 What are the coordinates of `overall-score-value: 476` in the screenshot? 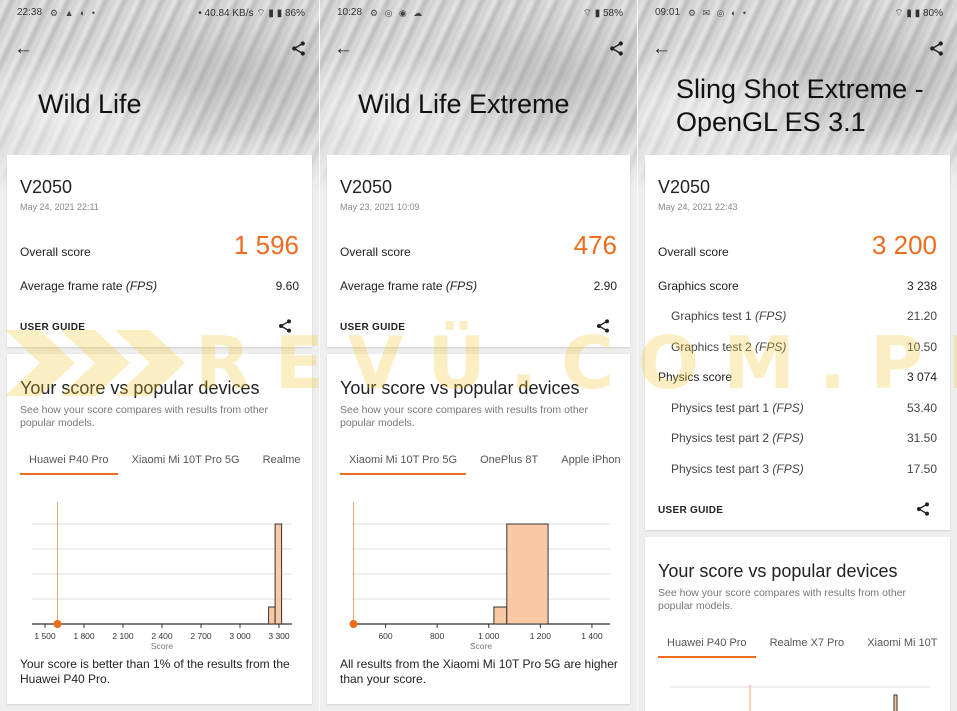 It's located at (595, 245).